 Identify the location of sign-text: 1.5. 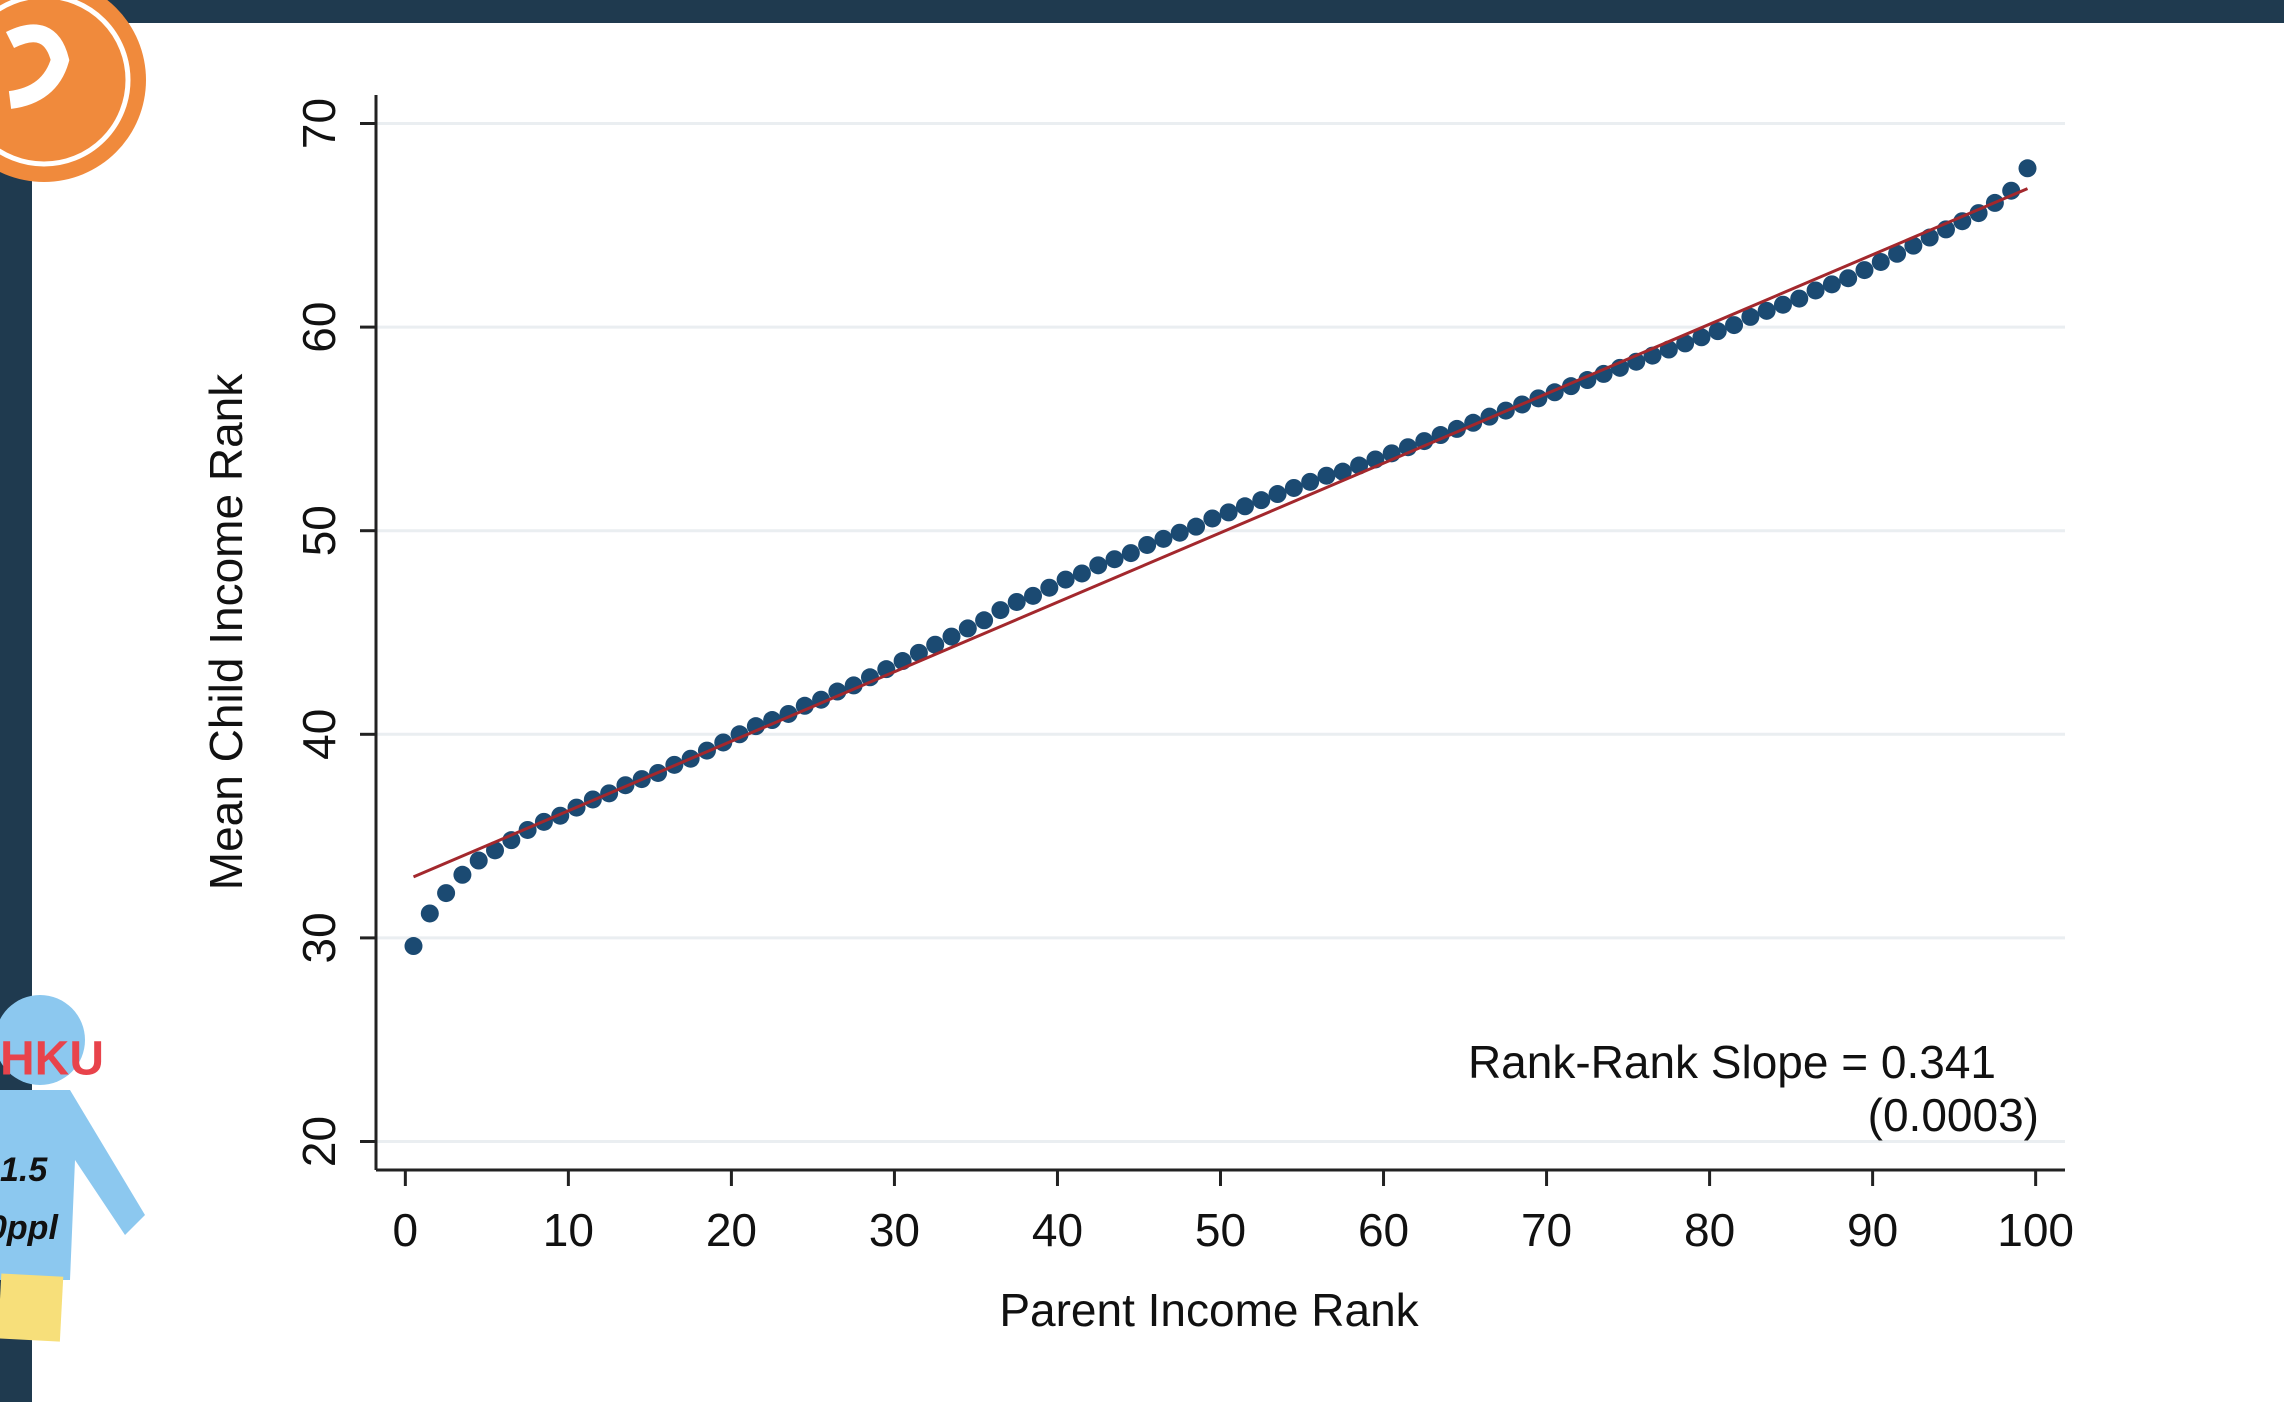
(24, 1170).